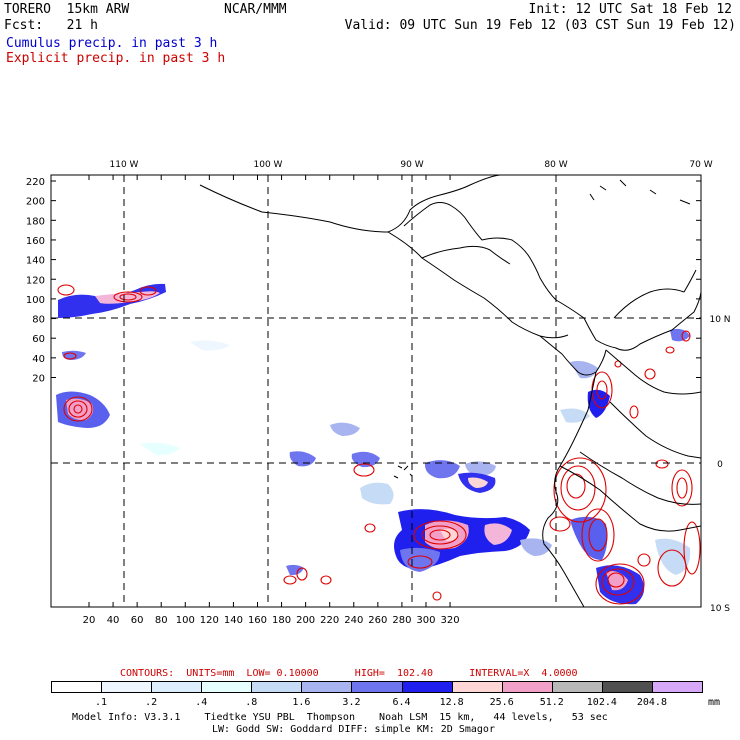 The image size is (740, 740). What do you see at coordinates (113, 620) in the screenshot?
I see `x-tick-label: 40` at bounding box center [113, 620].